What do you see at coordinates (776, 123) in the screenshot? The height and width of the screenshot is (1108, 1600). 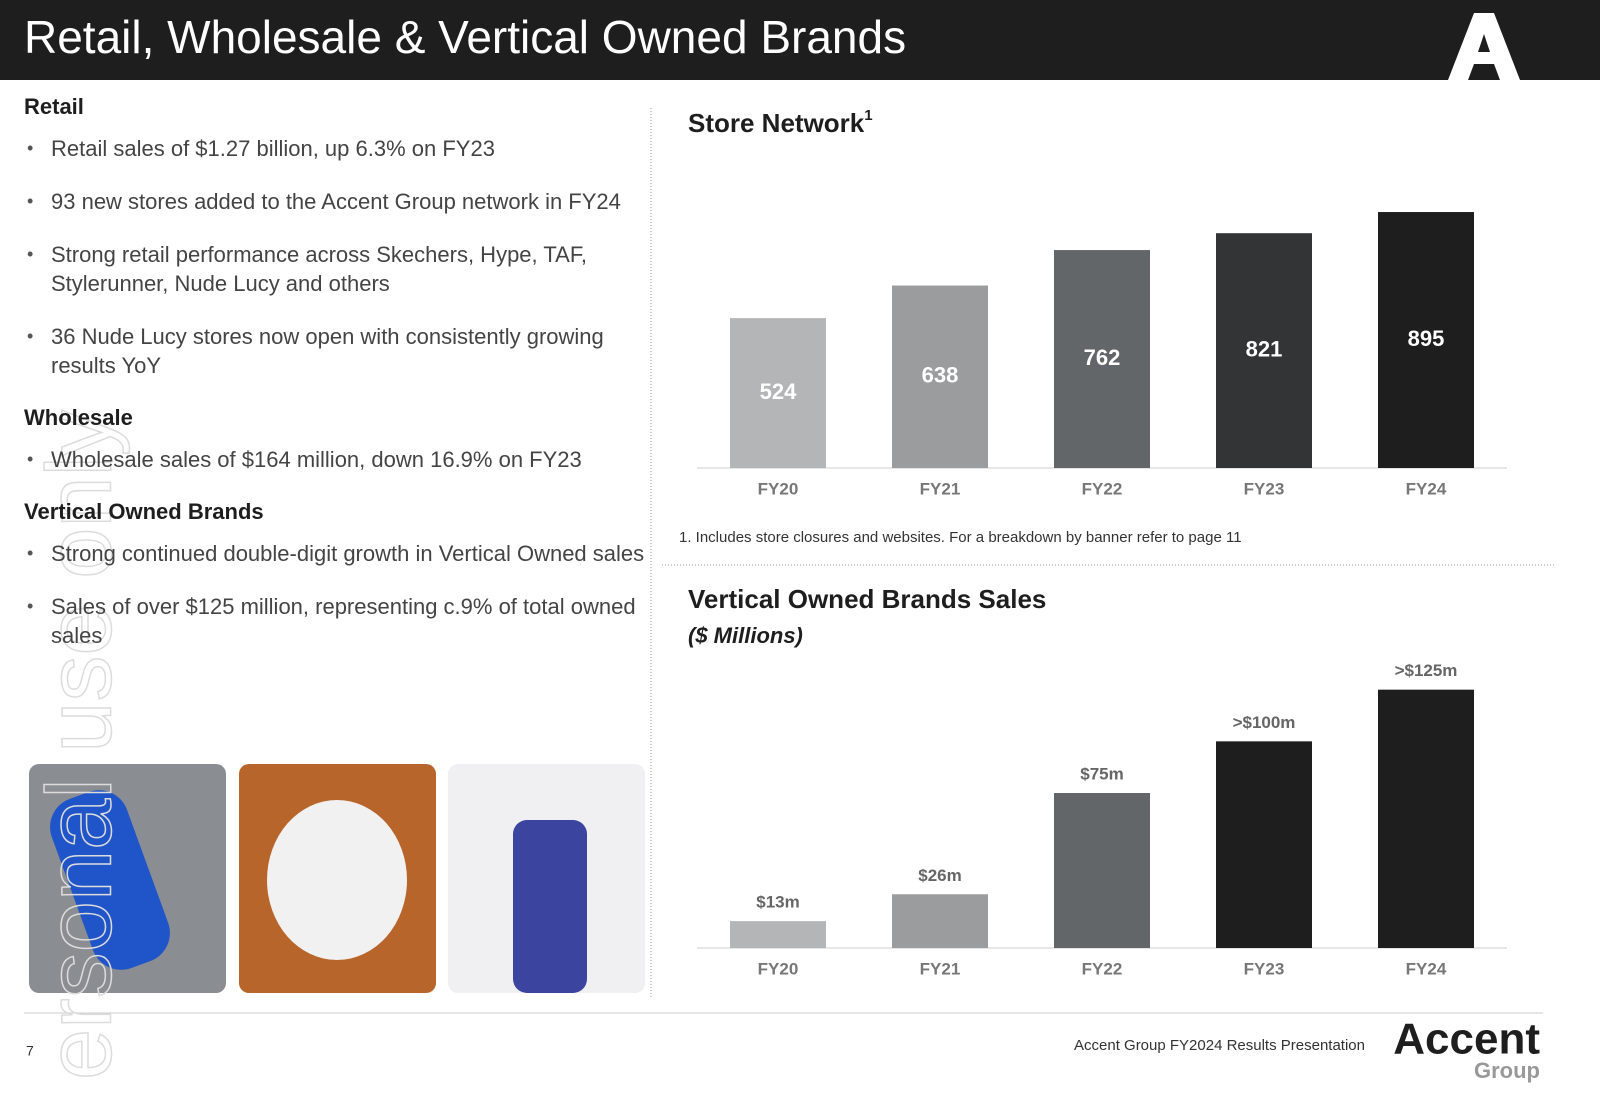 I see `chart-title-text: Store Network` at bounding box center [776, 123].